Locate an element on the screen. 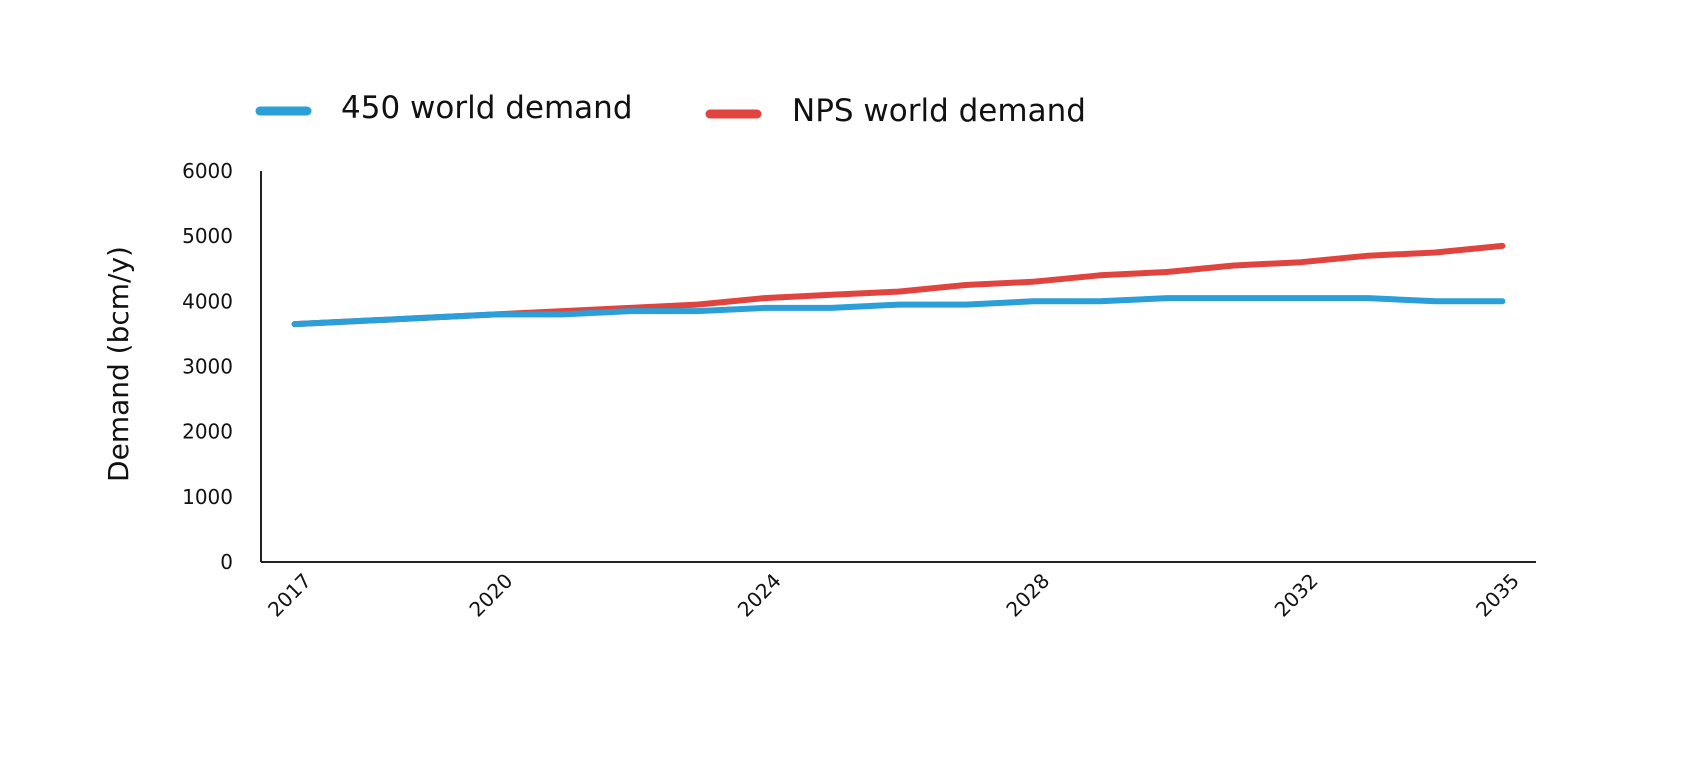 This screenshot has height=779, width=1696. legend-label-450: 450 world demand is located at coordinates (487, 108).